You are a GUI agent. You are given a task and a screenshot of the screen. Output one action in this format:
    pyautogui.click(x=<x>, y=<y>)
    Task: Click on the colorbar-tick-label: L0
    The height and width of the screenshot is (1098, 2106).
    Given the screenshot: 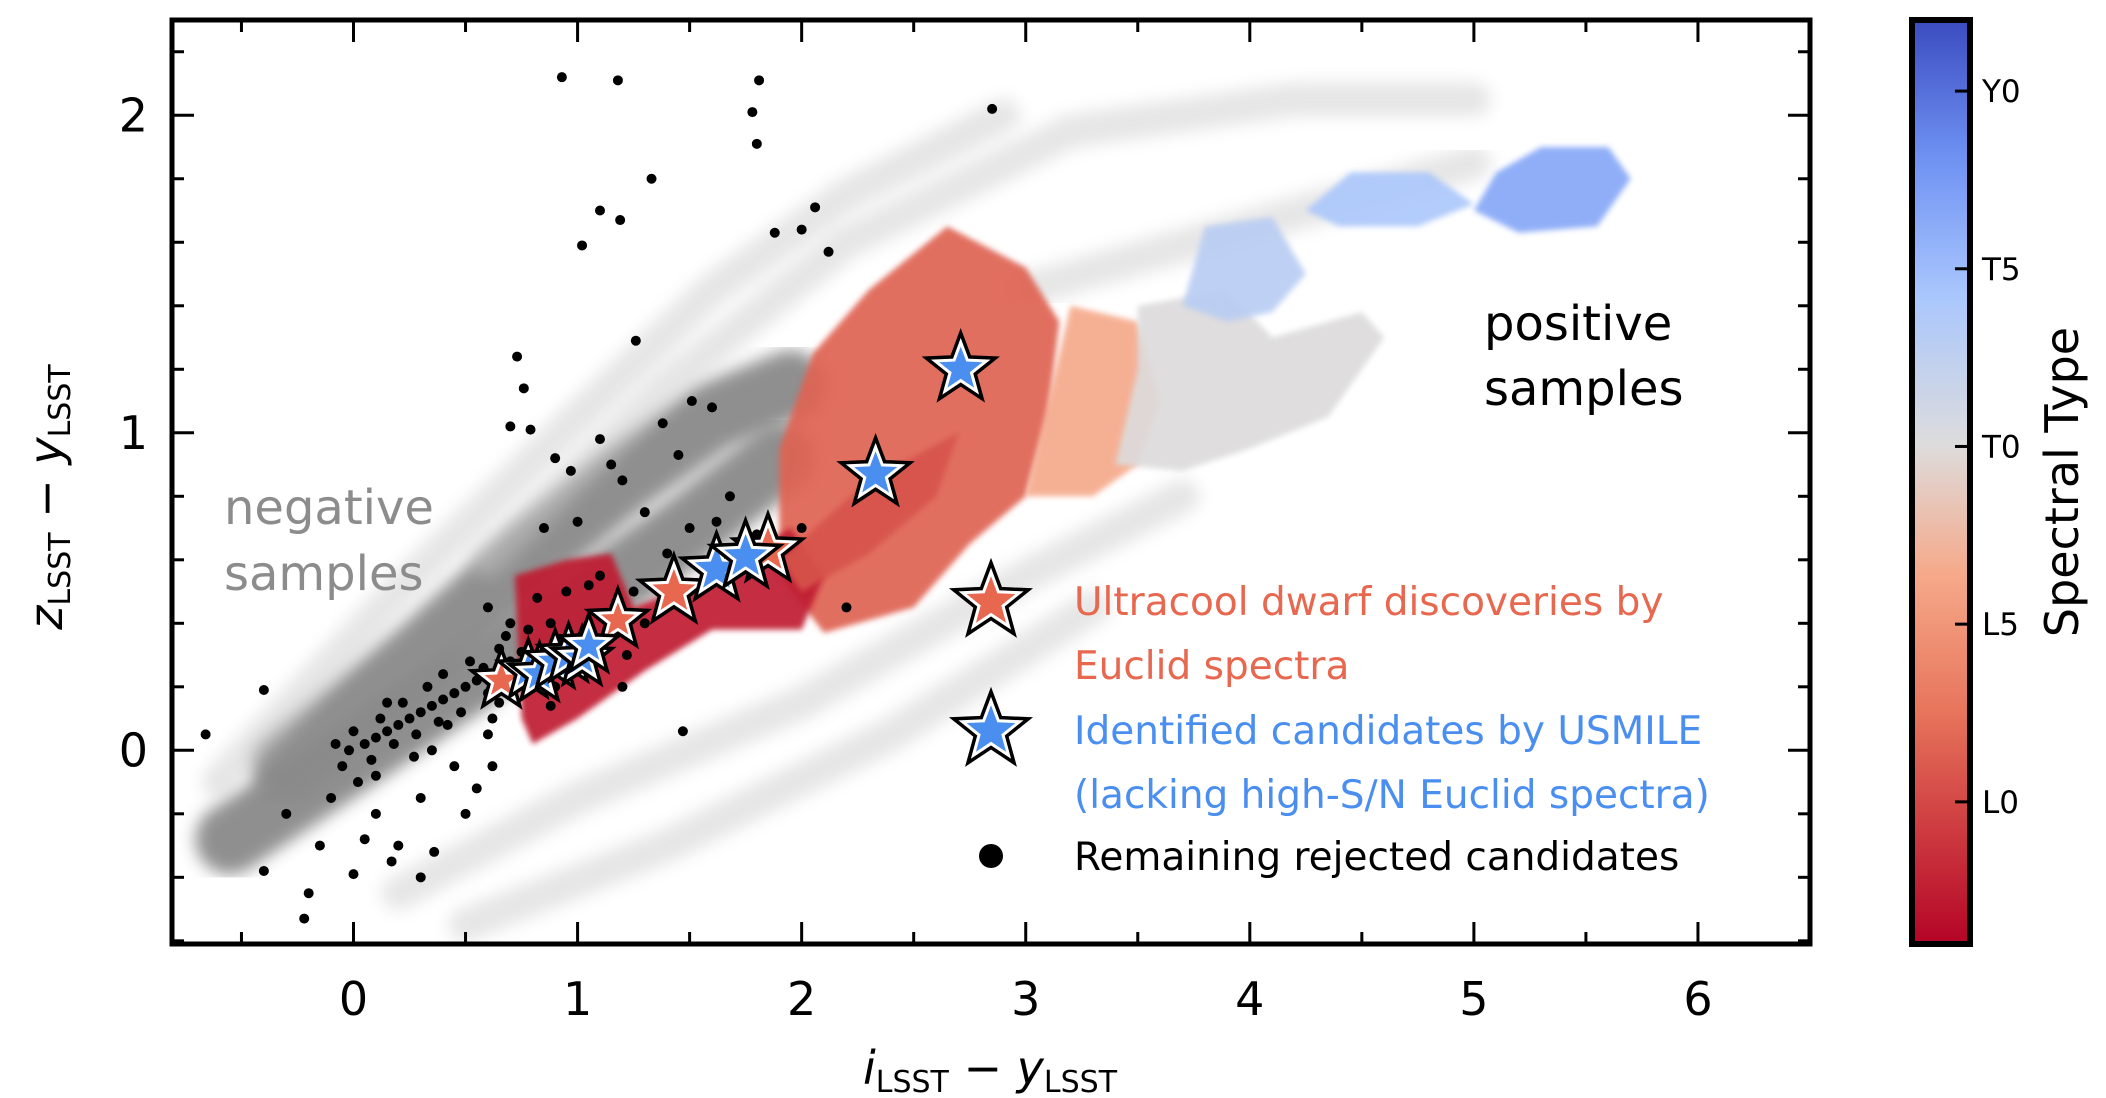 What is the action you would take?
    pyautogui.click(x=2000, y=803)
    